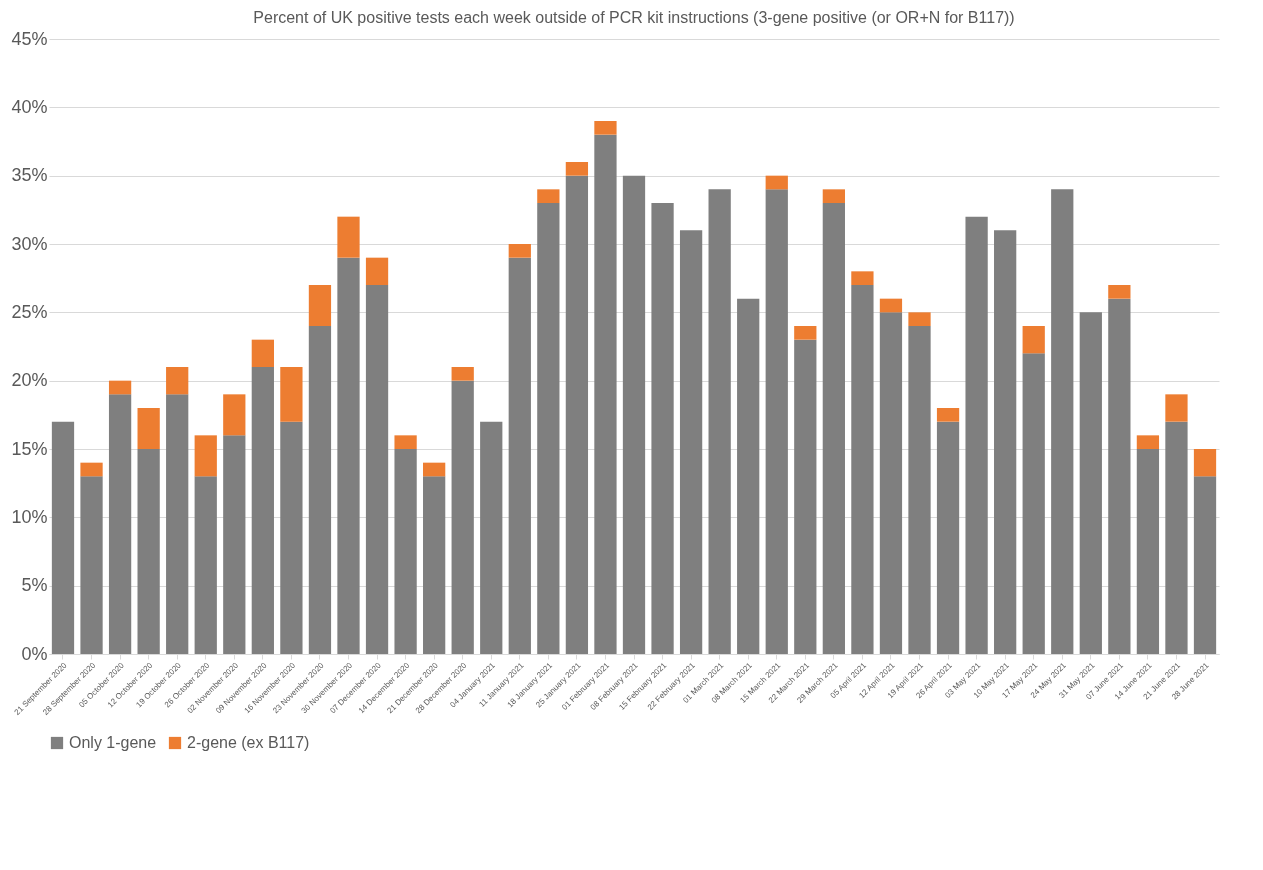 Image resolution: width=1263 pixels, height=870 pixels. I want to click on y-tick-label: 0%, so click(34, 653).